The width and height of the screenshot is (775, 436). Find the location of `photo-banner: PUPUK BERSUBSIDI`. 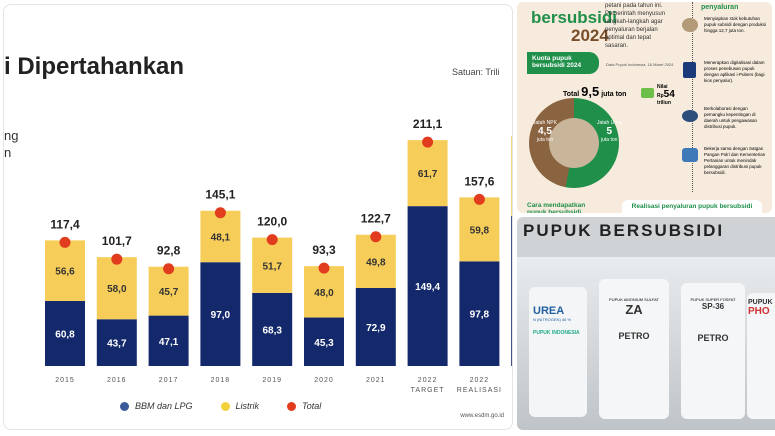

photo-banner: PUPUK BERSUBSIDI is located at coordinates (624, 230).